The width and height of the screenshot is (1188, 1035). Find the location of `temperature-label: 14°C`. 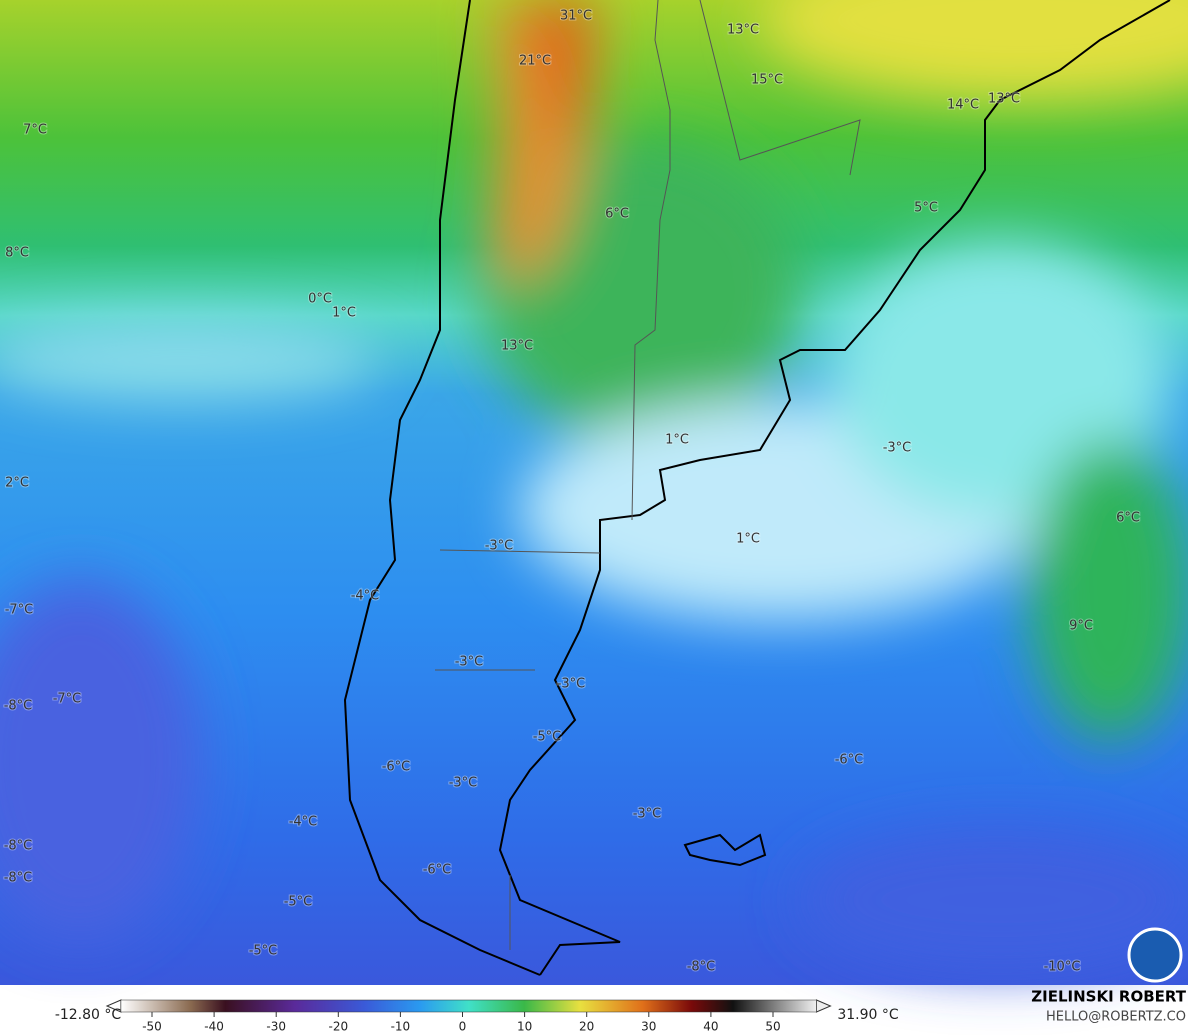

temperature-label: 14°C is located at coordinates (963, 105).